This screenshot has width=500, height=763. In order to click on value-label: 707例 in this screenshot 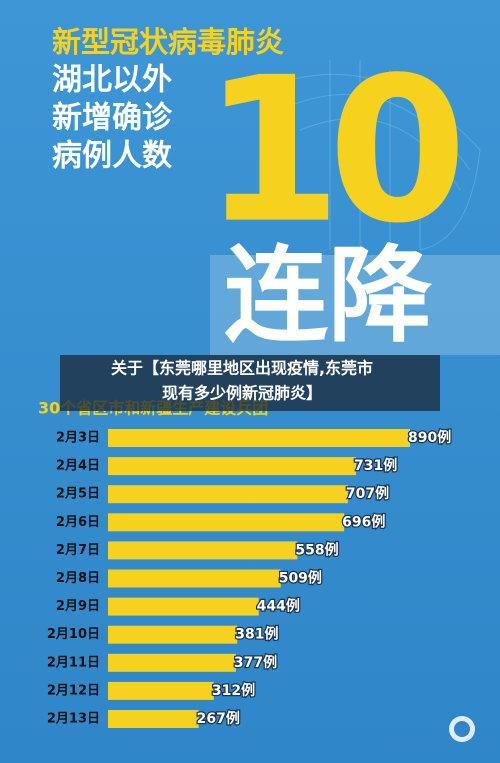, I will do `click(367, 493)`.